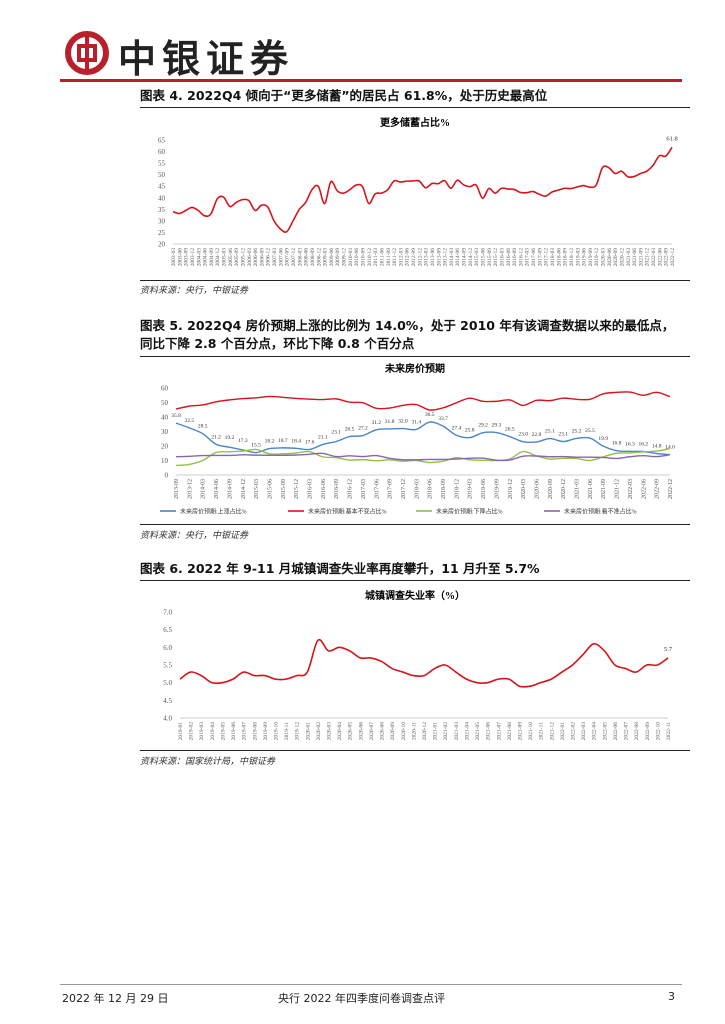 The image size is (725, 1024). What do you see at coordinates (478, 731) in the screenshot?
I see `x-tick-label: 2021-05` at bounding box center [478, 731].